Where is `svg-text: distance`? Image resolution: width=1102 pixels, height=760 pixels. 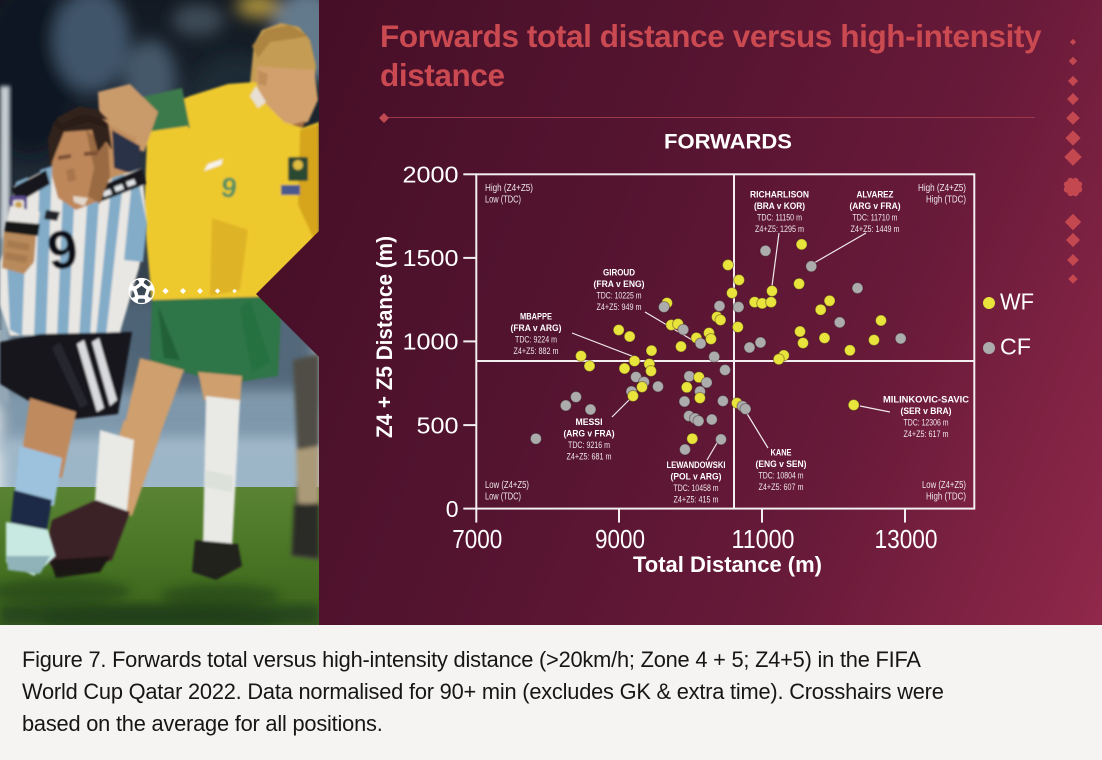
svg-text: distance is located at coordinates (442, 75).